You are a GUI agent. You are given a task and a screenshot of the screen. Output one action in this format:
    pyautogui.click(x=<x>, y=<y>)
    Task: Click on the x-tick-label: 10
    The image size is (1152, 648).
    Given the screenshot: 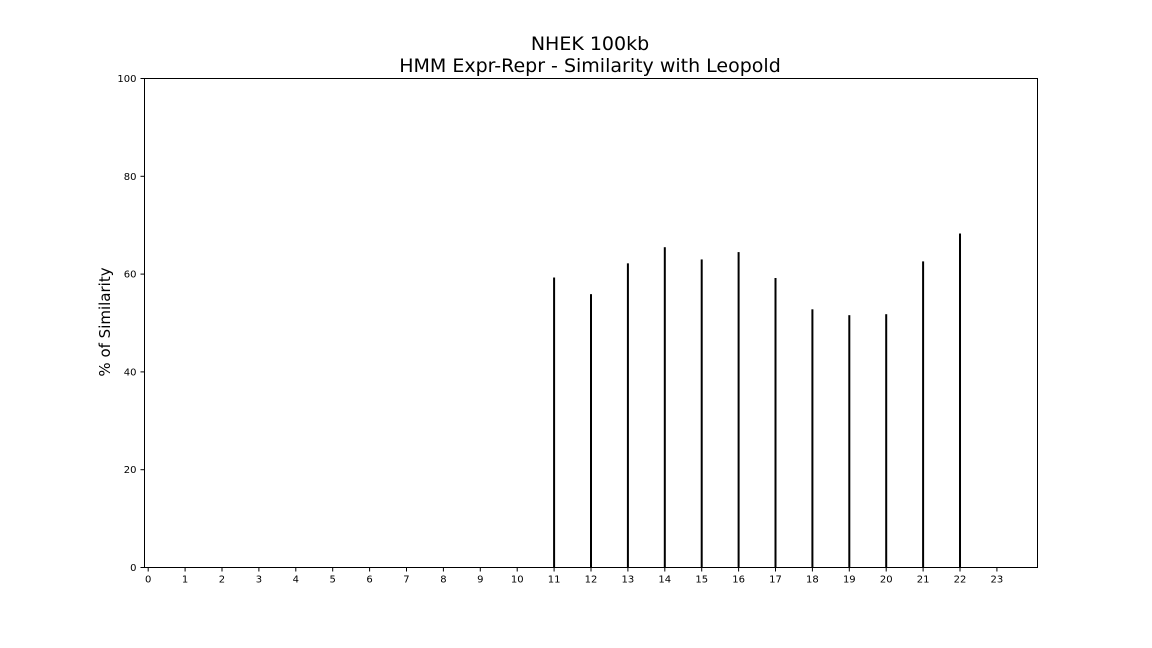 What is the action you would take?
    pyautogui.click(x=517, y=580)
    